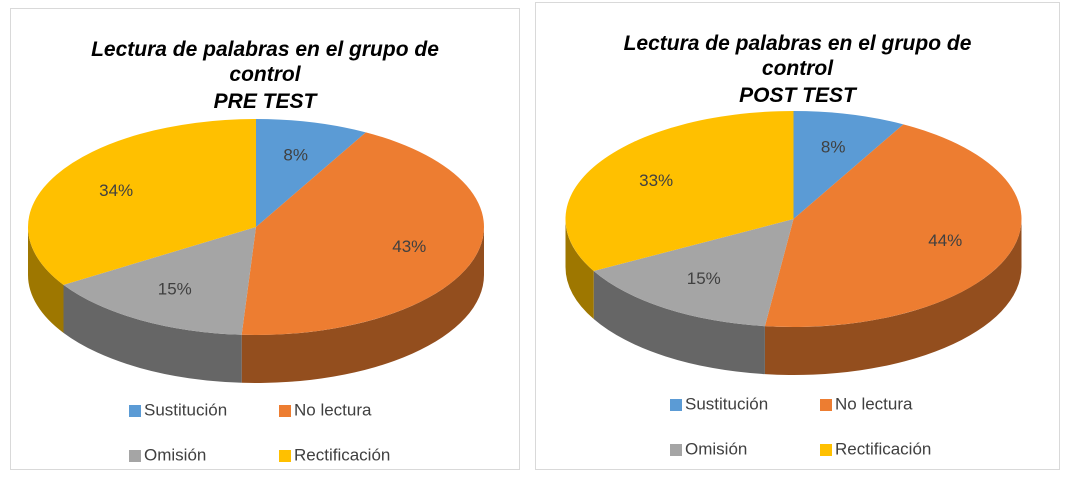 Image resolution: width=1071 pixels, height=480 pixels. Describe the element at coordinates (409, 246) in the screenshot. I see `data-label: 43%` at that location.